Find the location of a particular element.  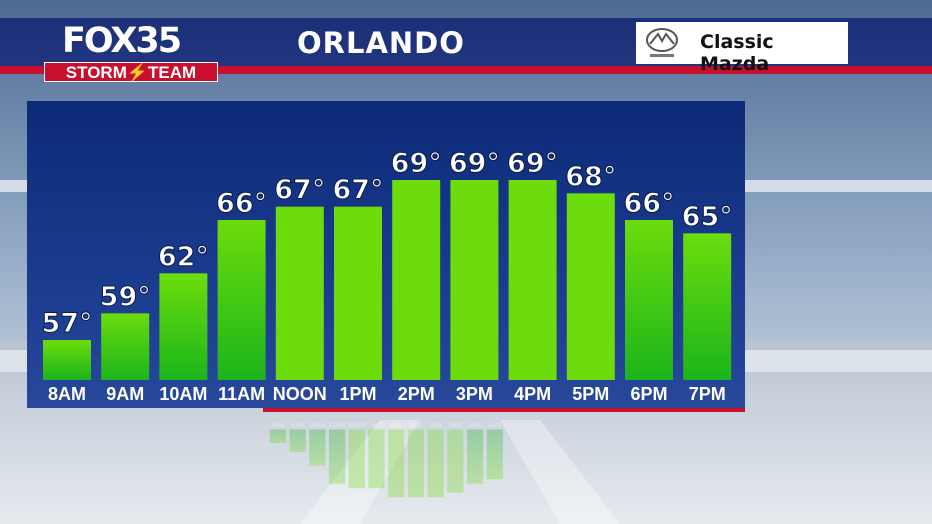

page-title: ORLANDO is located at coordinates (381, 43).